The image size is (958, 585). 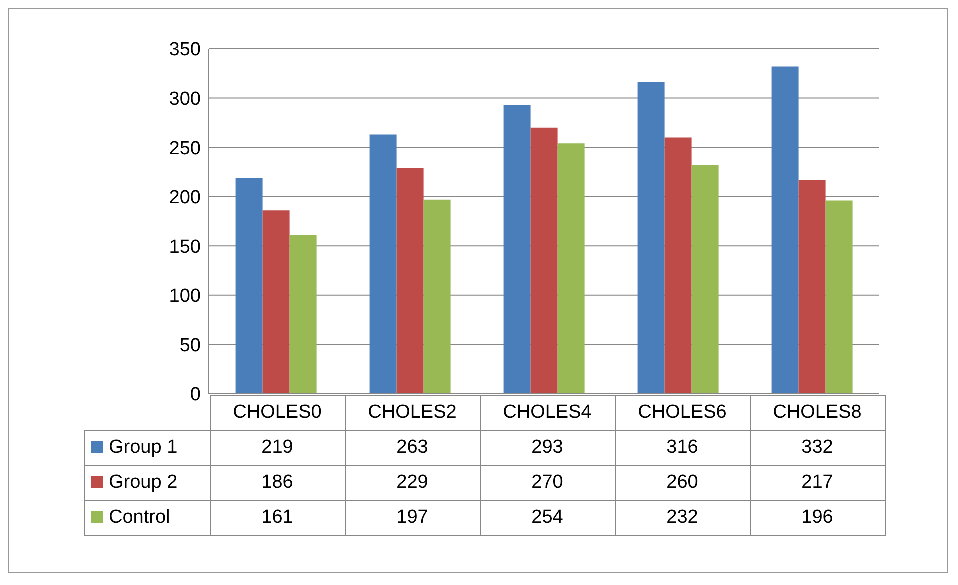 What do you see at coordinates (682, 483) in the screenshot?
I see `data-label: 260` at bounding box center [682, 483].